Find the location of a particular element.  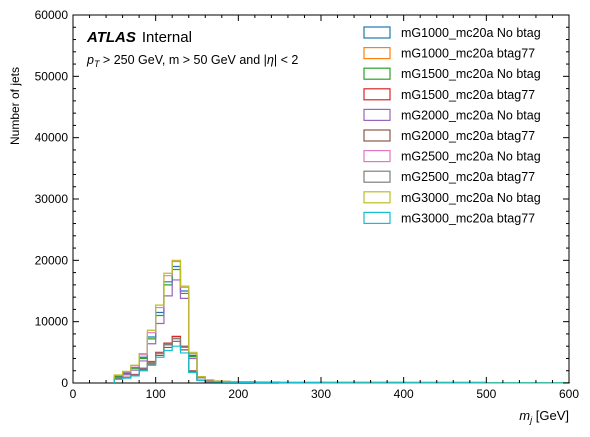

atlas-label: ATLAS Internal is located at coordinates (139, 37).